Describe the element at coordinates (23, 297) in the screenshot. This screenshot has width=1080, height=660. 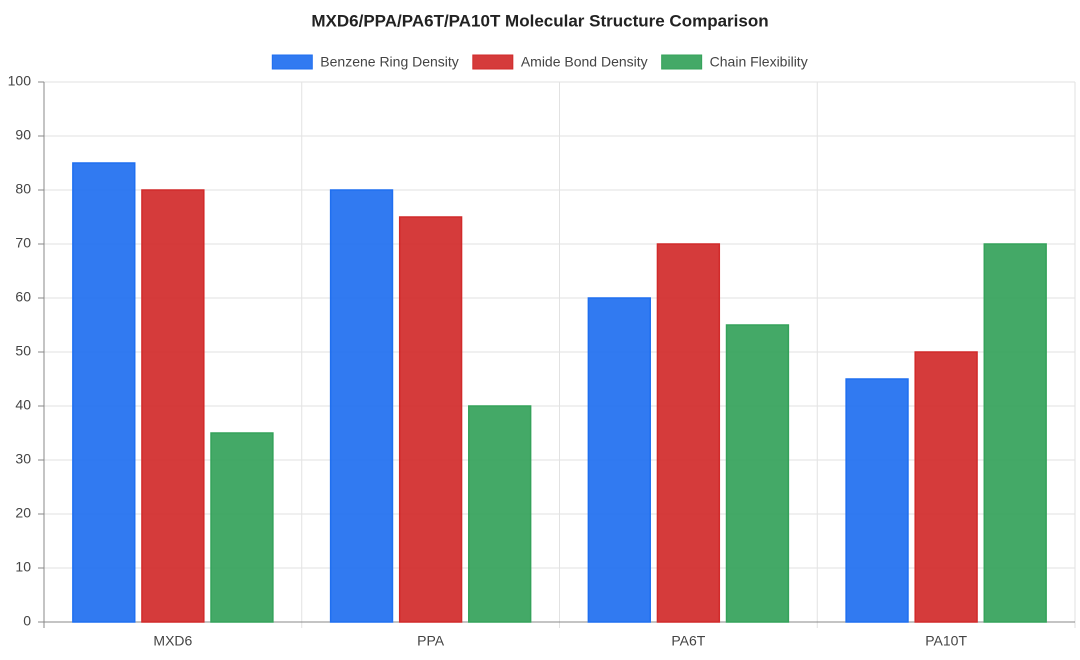
I see `y-tick-label: 60` at that location.